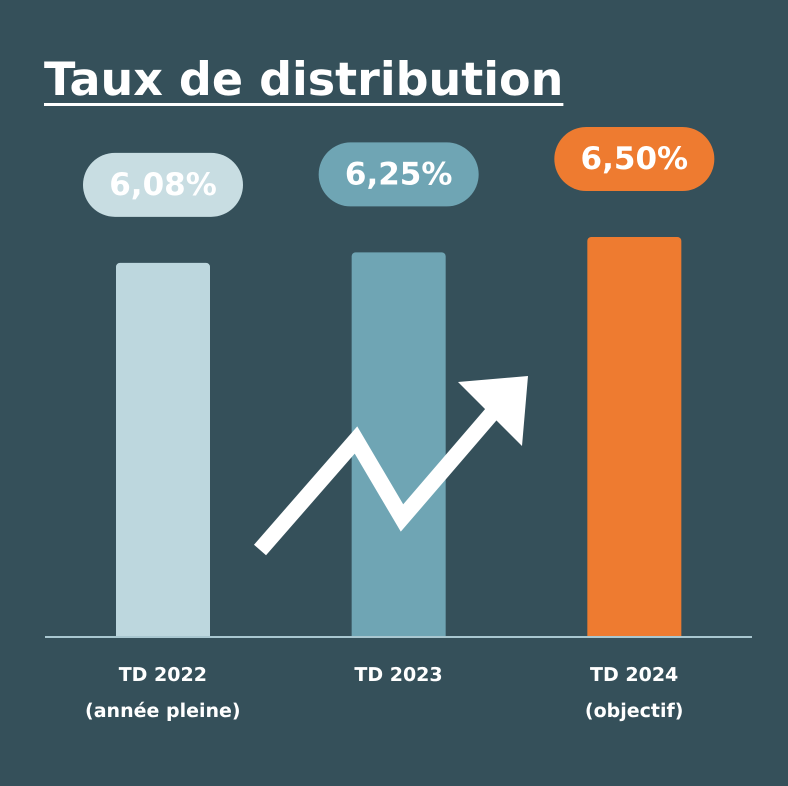 This screenshot has height=786, width=788. I want to click on x-tick-label: TD 2024 (objectif), so click(634, 693).